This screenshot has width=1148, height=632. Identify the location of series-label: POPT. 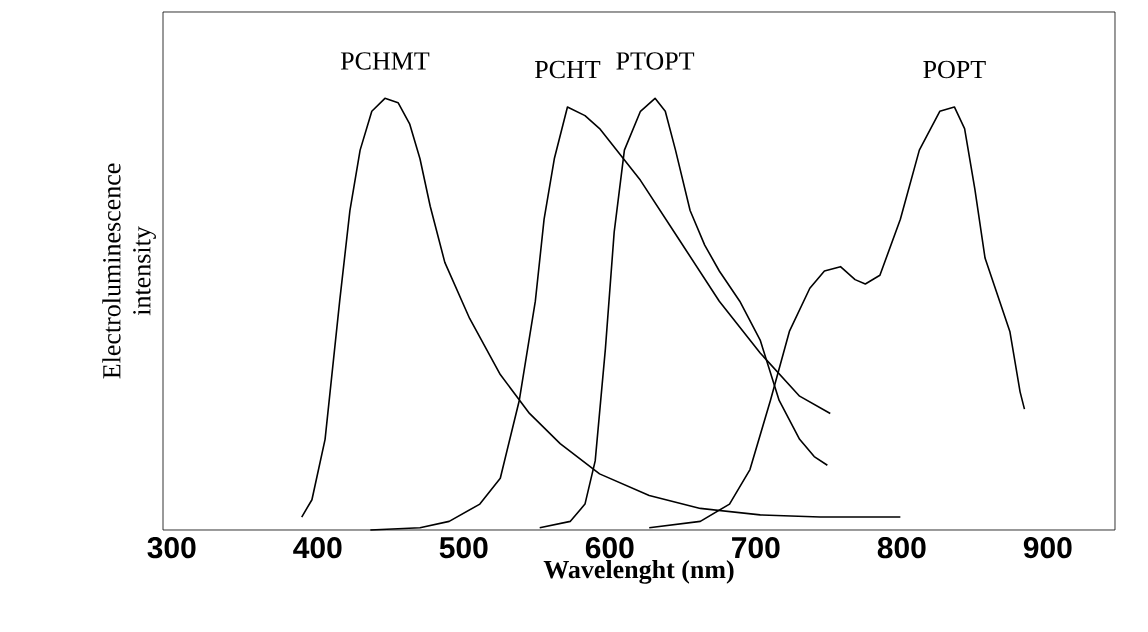
(954, 69).